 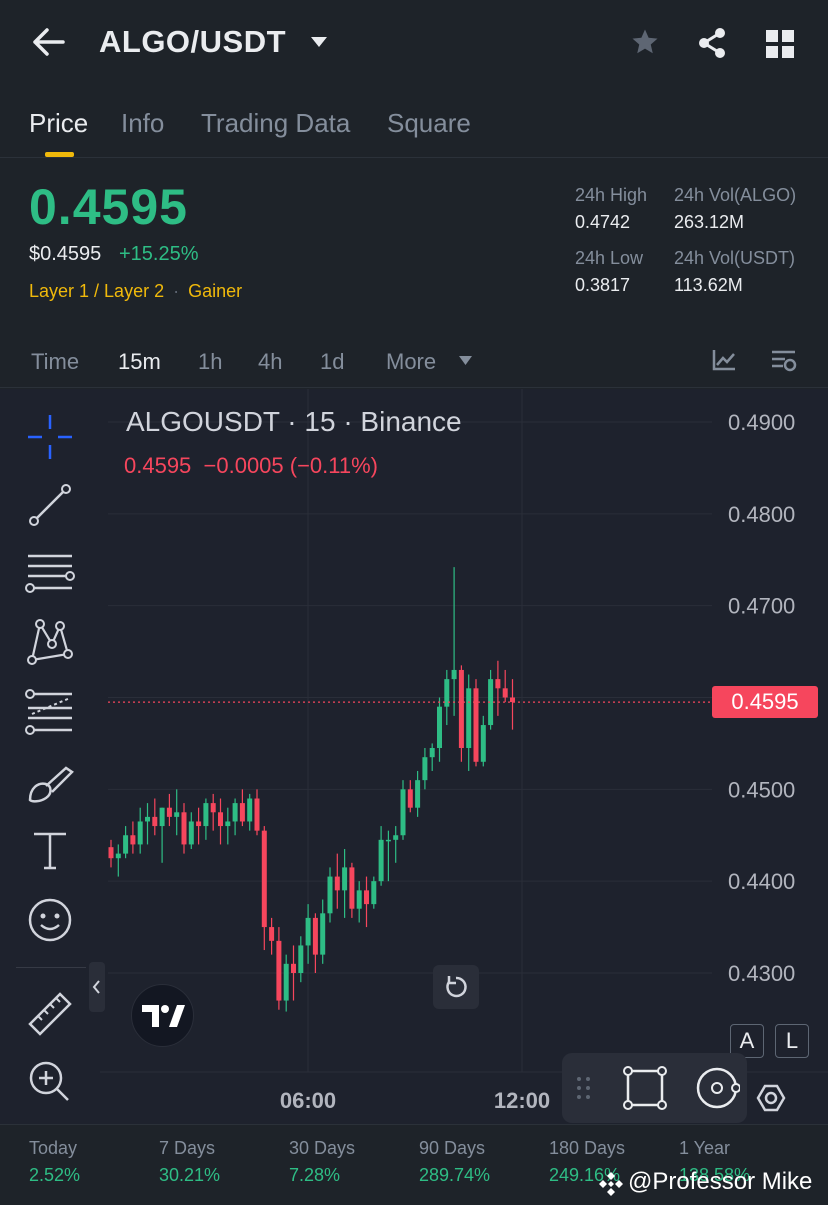 What do you see at coordinates (50, 850) in the screenshot?
I see `text-tool-icon` at bounding box center [50, 850].